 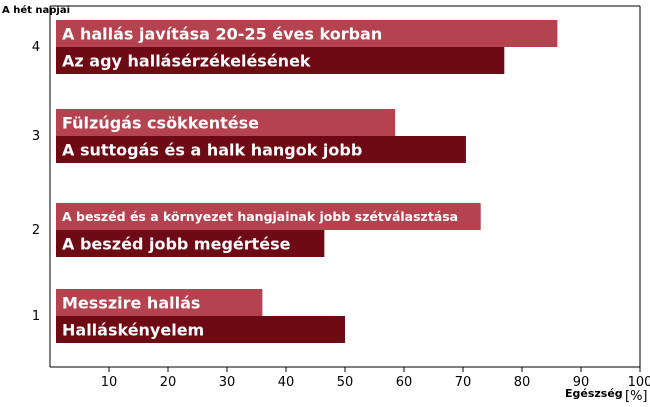 I want to click on x-axis-unit: [%], so click(x=636, y=396).